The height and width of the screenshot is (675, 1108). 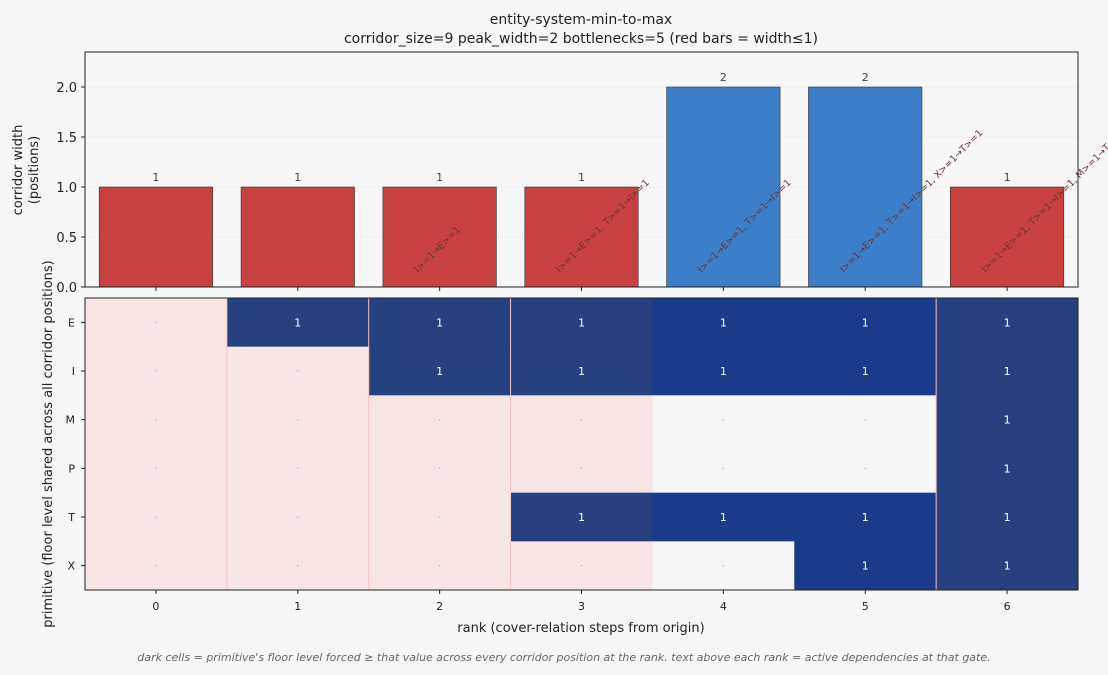 I want to click on bar-y-axis-label-line2: (positions), so click(x=34, y=170).